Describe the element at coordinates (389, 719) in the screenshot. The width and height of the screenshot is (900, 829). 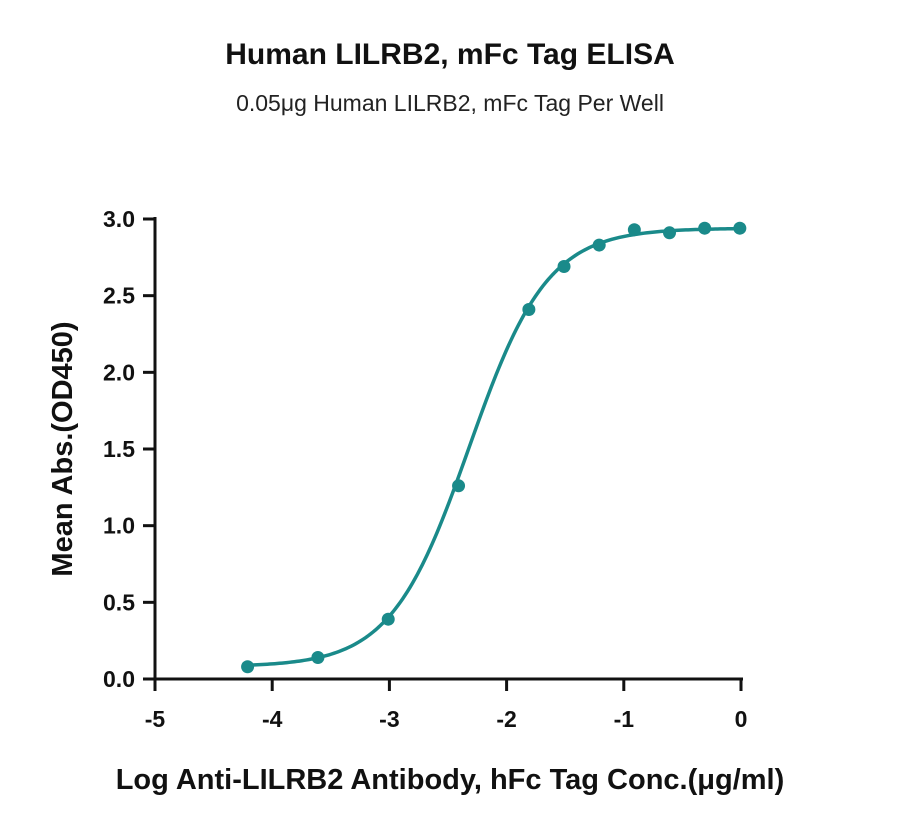
I see `x-tick-label: -3` at that location.